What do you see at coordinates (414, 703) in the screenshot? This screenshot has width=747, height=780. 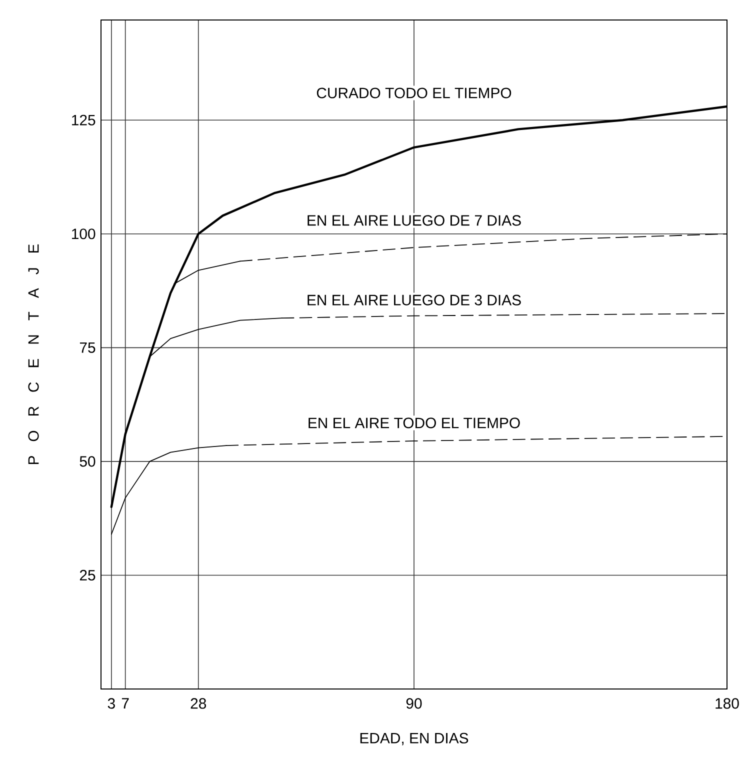 I see `x-tick-label: 90` at bounding box center [414, 703].